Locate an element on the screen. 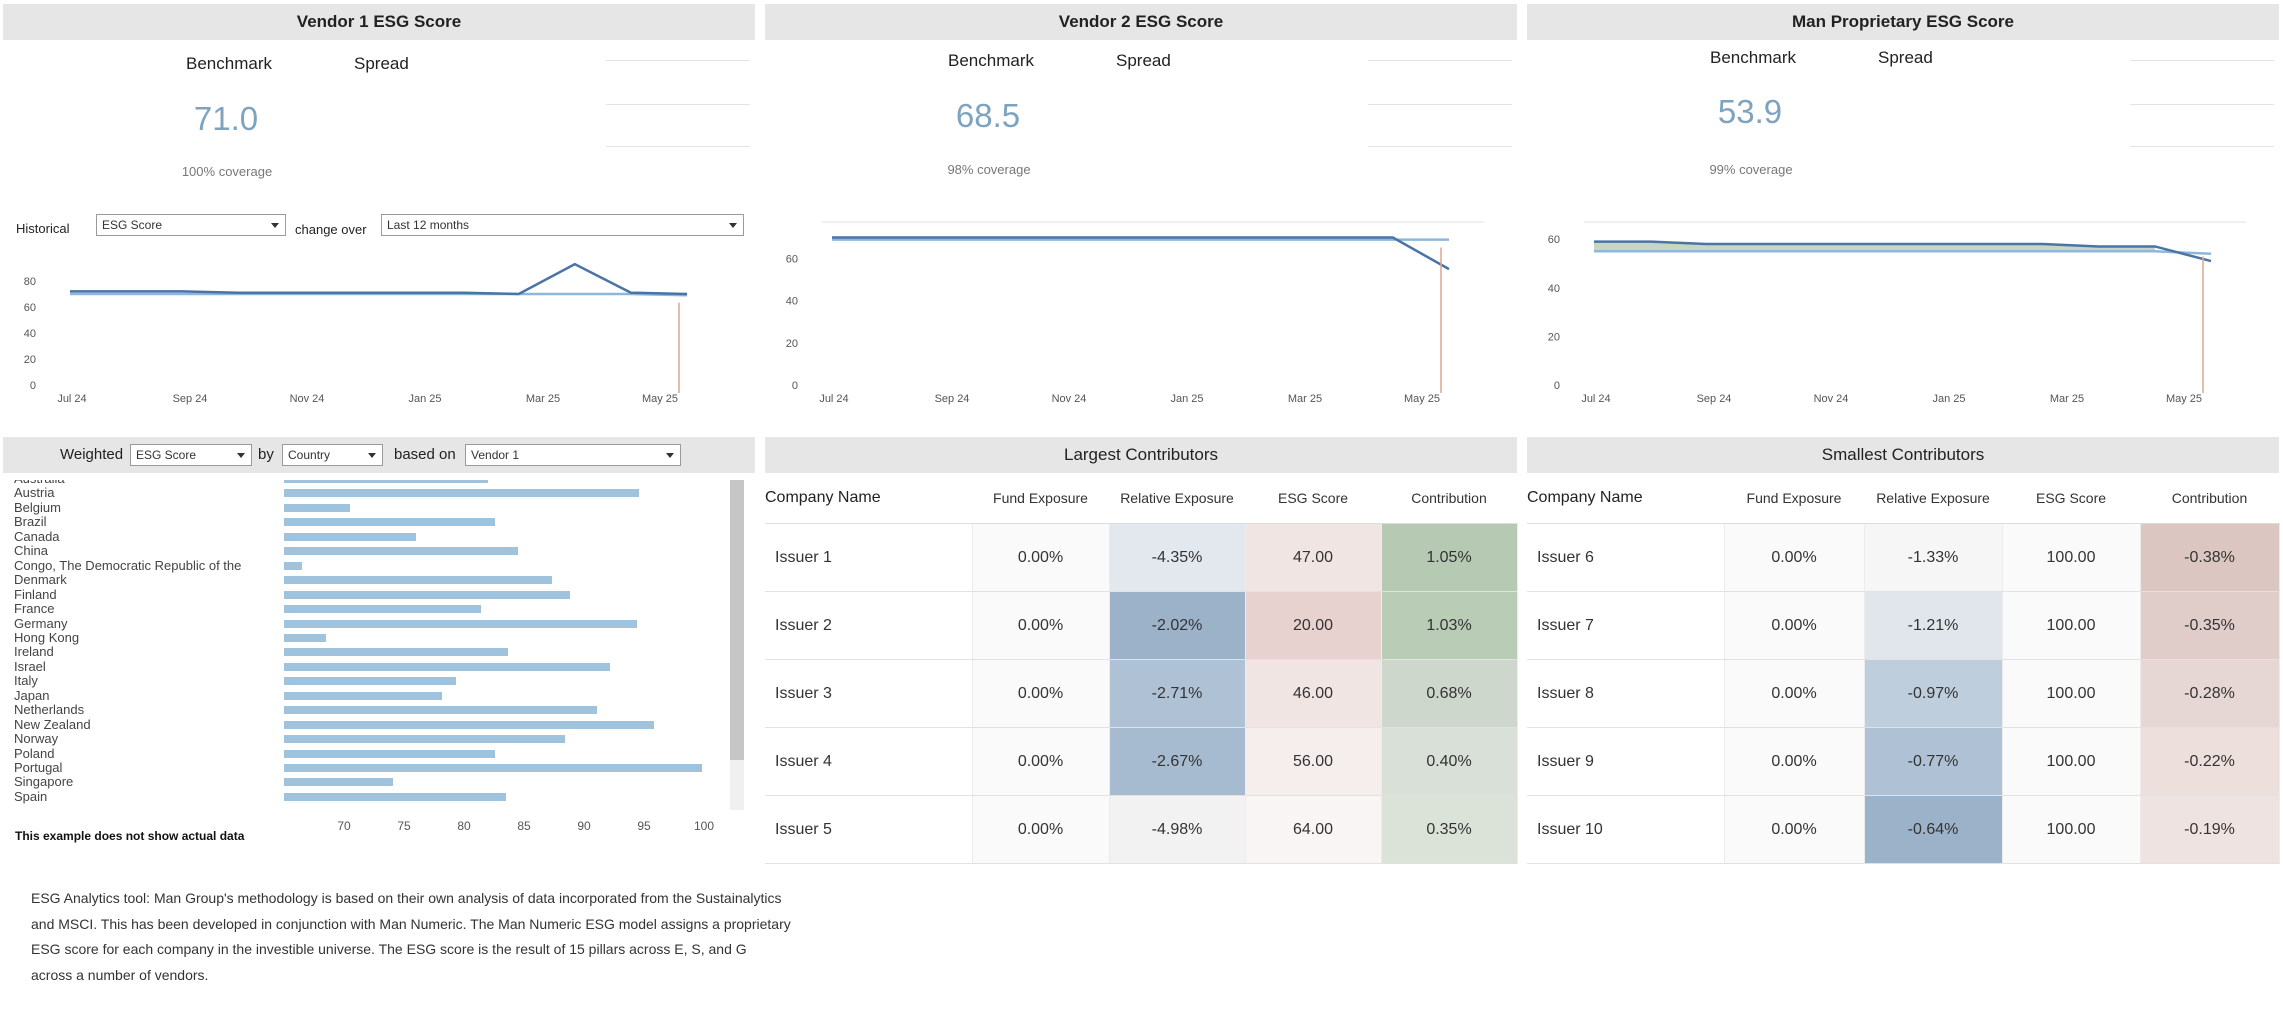  company-name-cell: Issuer 1 is located at coordinates (869, 557).